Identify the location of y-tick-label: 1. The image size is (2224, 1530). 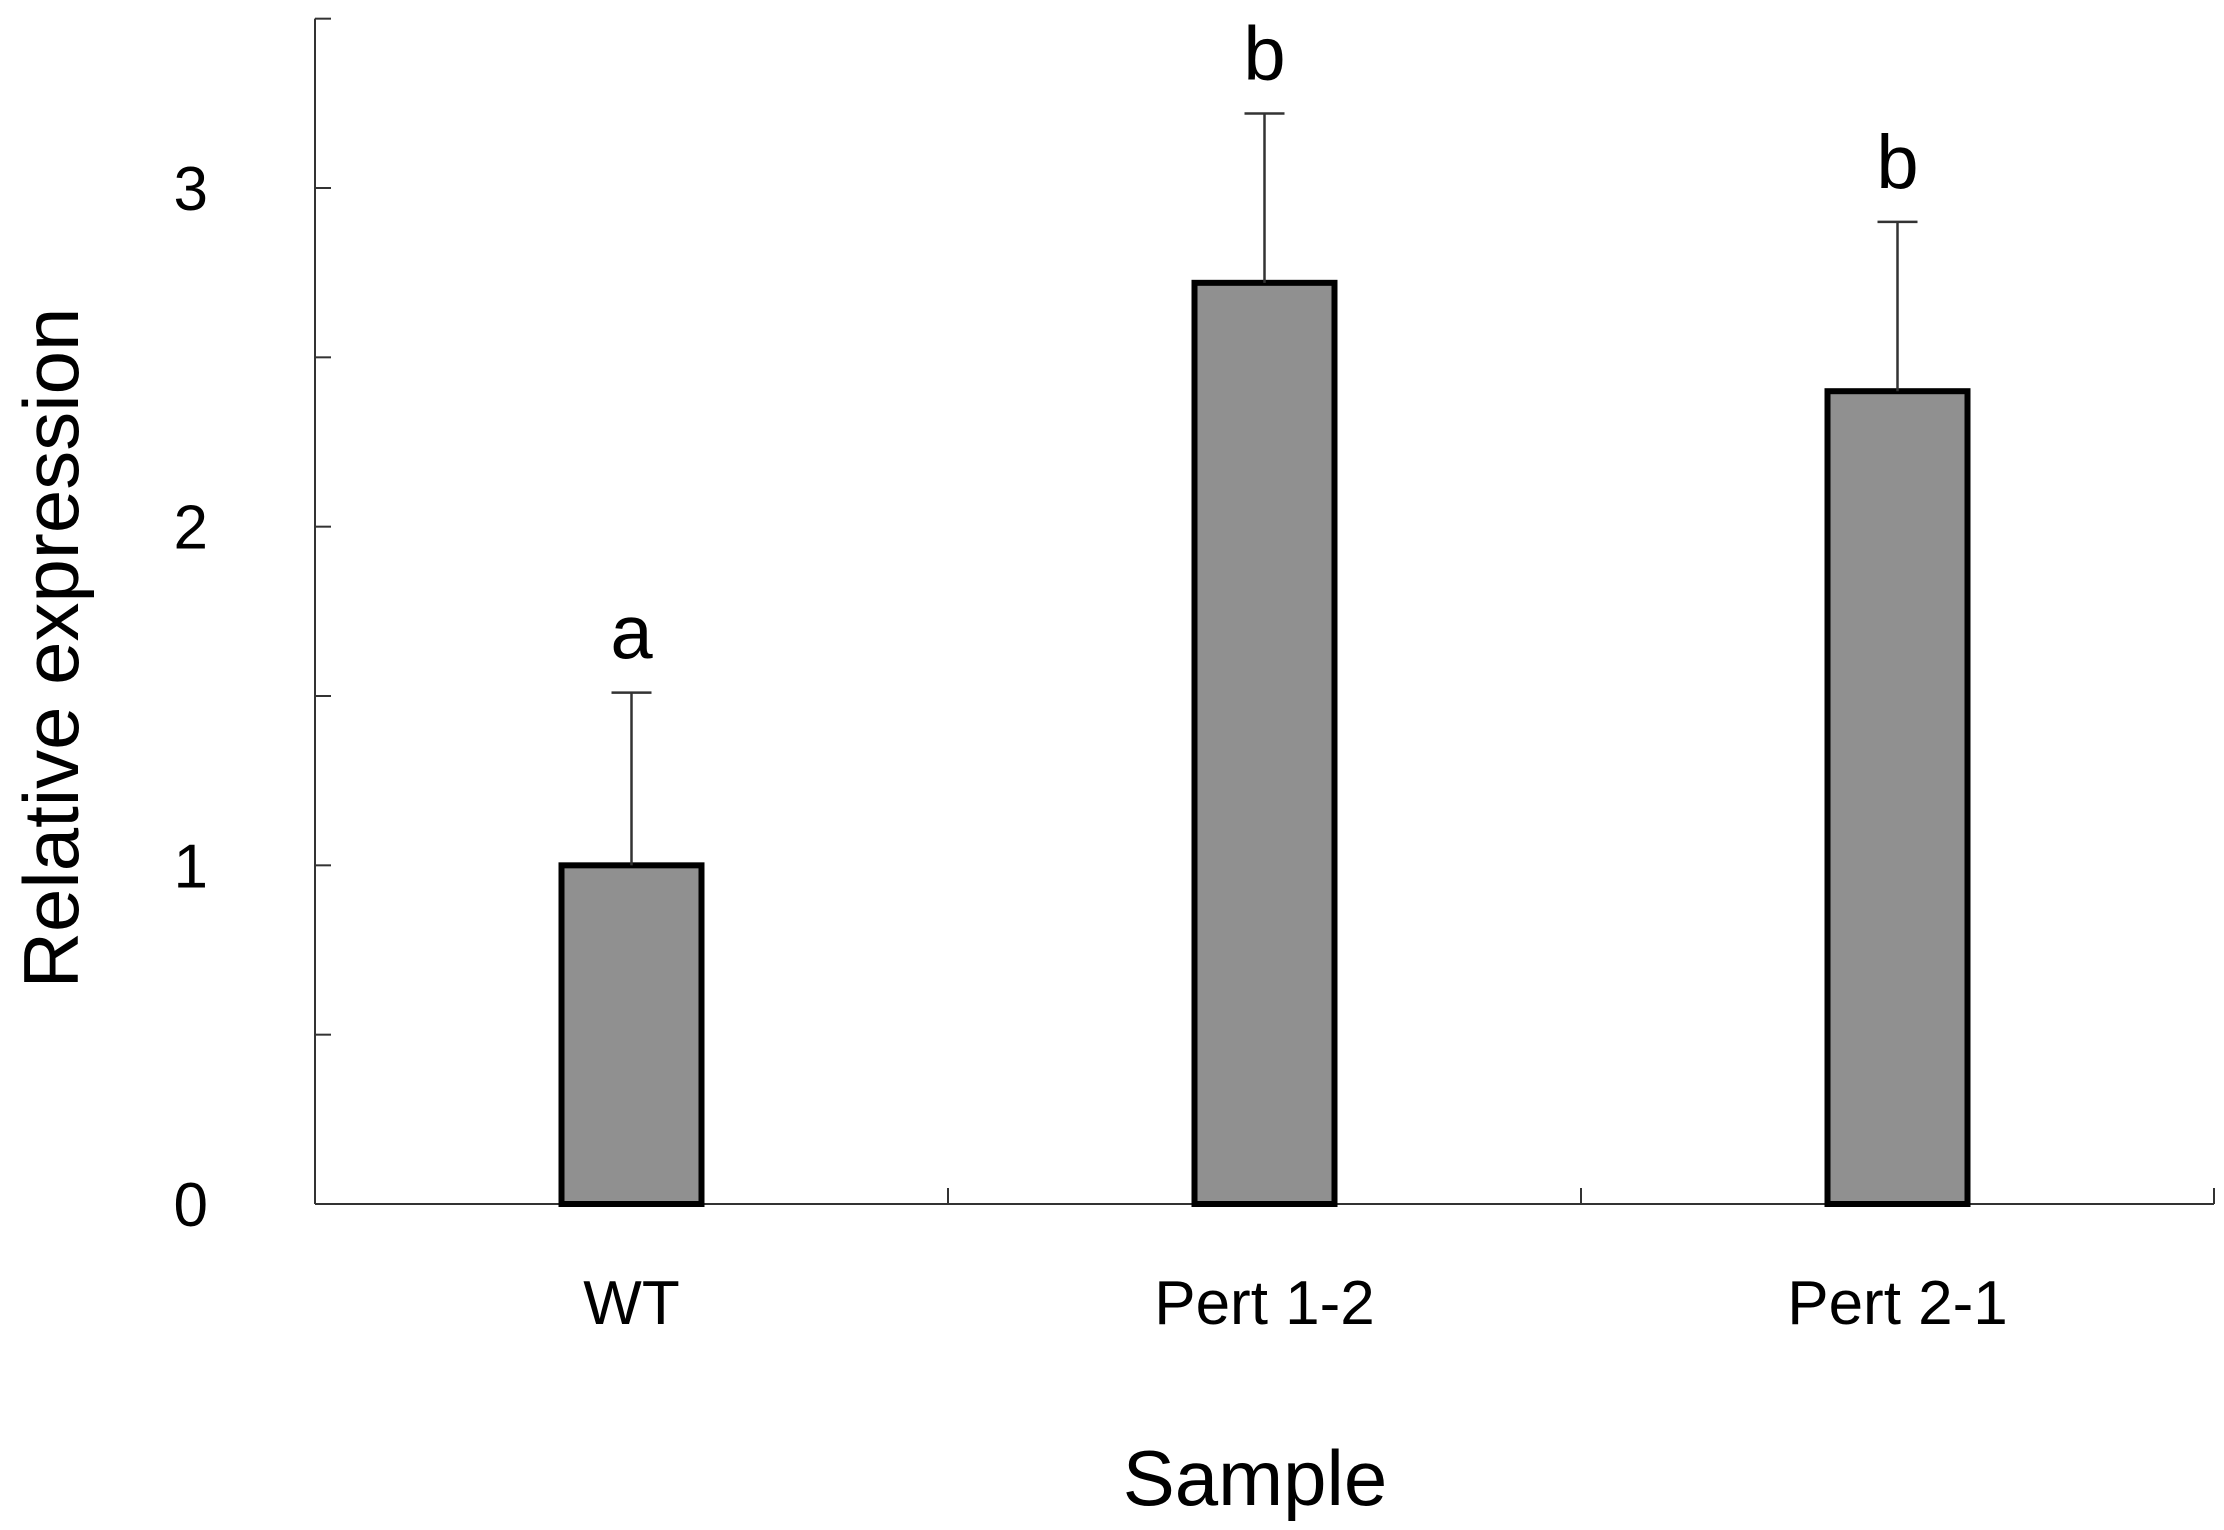
(191, 866).